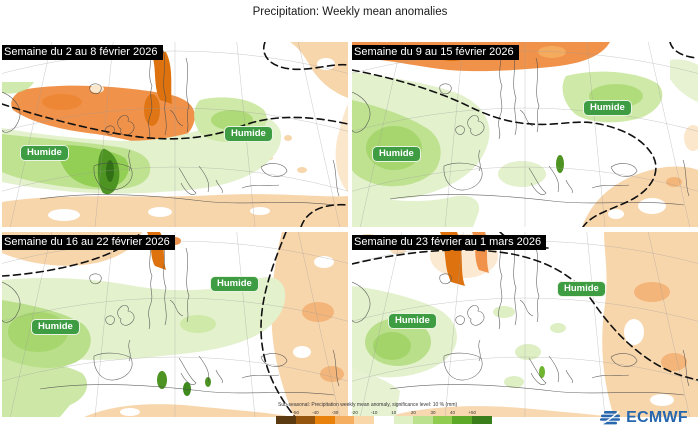 The height and width of the screenshot is (436, 700). What do you see at coordinates (88, 242) in the screenshot?
I see `panel-title-week3: Semaine du 16 au 22 février 2026` at bounding box center [88, 242].